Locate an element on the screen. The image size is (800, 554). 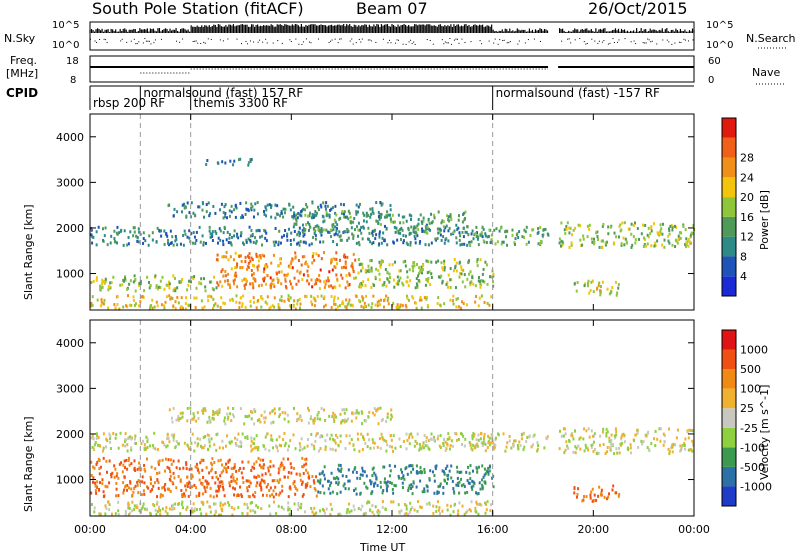
freq-label-line1: Freq. is located at coordinates (23, 60).